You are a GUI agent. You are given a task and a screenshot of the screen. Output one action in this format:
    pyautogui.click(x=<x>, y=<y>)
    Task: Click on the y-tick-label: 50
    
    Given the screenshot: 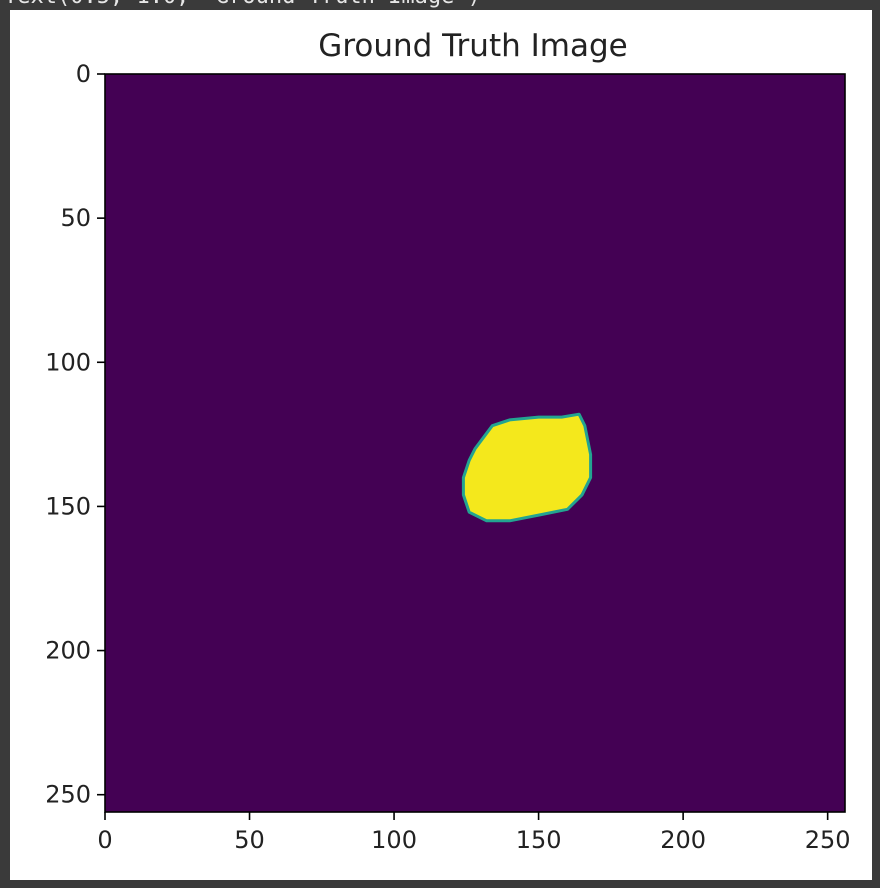 What is the action you would take?
    pyautogui.click(x=75, y=218)
    